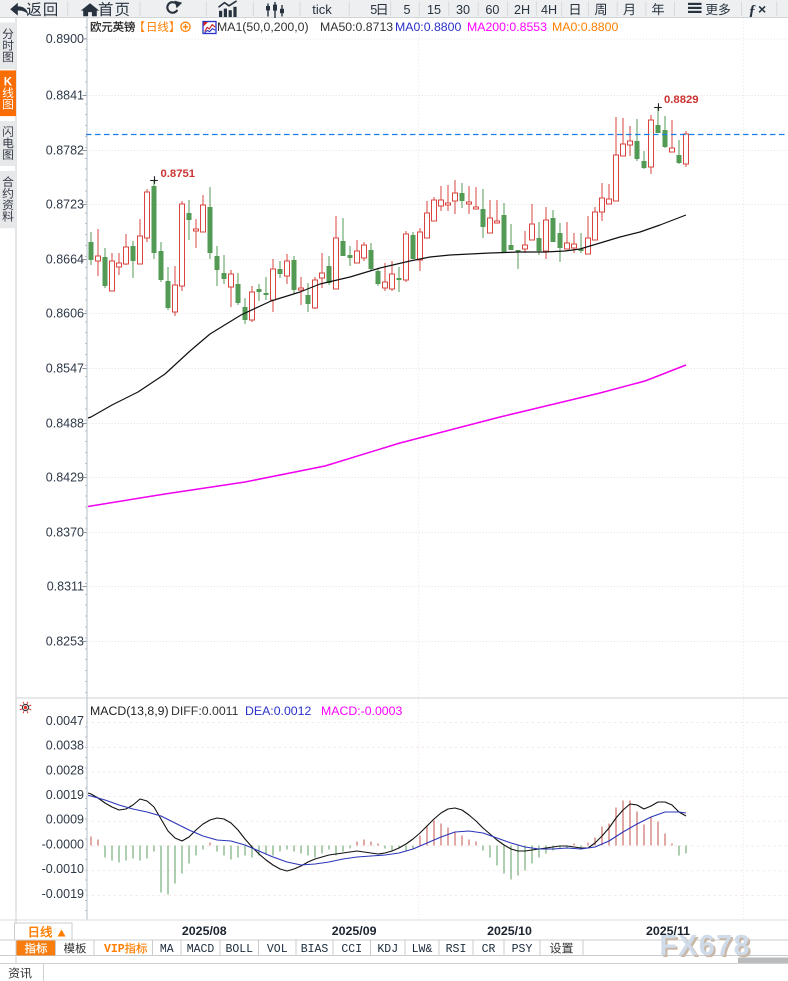  I want to click on svg-text: 2025/09, so click(354, 931).